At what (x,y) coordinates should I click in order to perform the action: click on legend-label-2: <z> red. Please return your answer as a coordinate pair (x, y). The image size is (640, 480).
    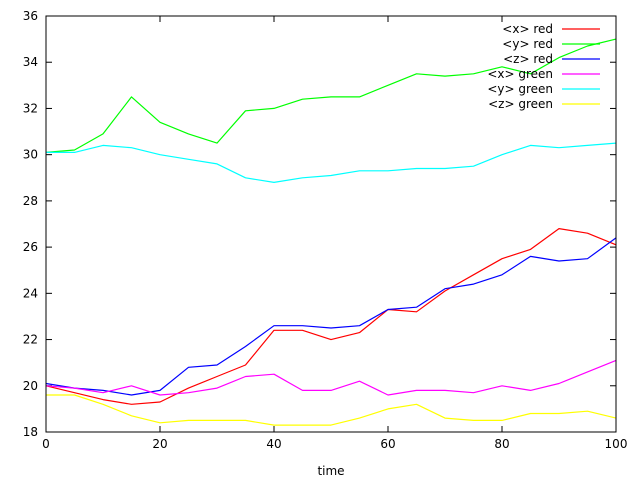
    Looking at the image, I should click on (528, 59).